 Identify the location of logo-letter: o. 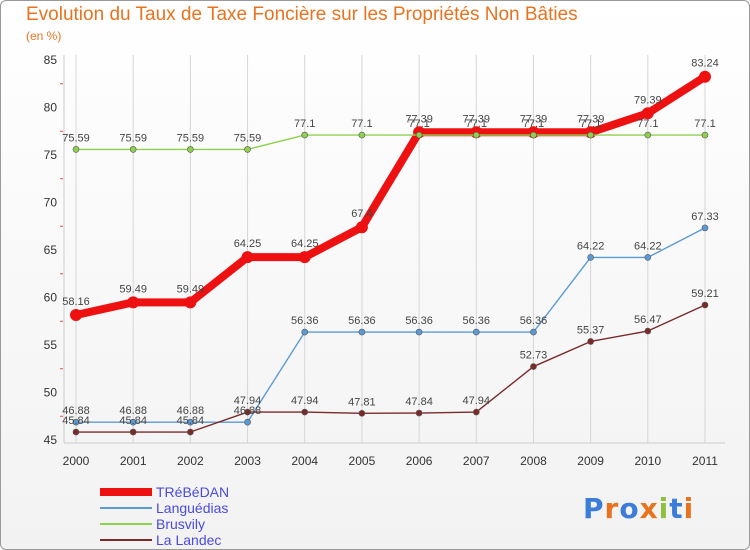
(629, 508).